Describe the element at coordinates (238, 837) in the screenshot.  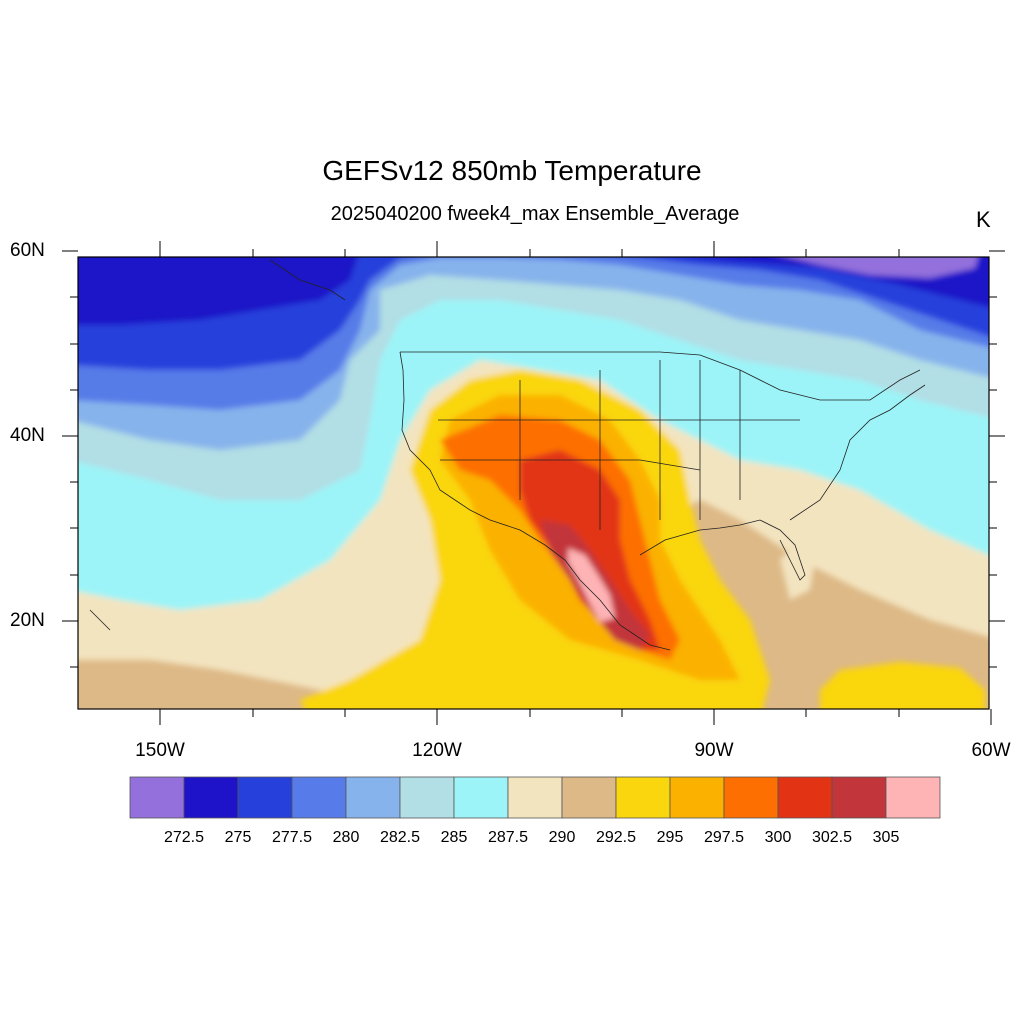
I see `colorbar-tick-label: 275` at that location.